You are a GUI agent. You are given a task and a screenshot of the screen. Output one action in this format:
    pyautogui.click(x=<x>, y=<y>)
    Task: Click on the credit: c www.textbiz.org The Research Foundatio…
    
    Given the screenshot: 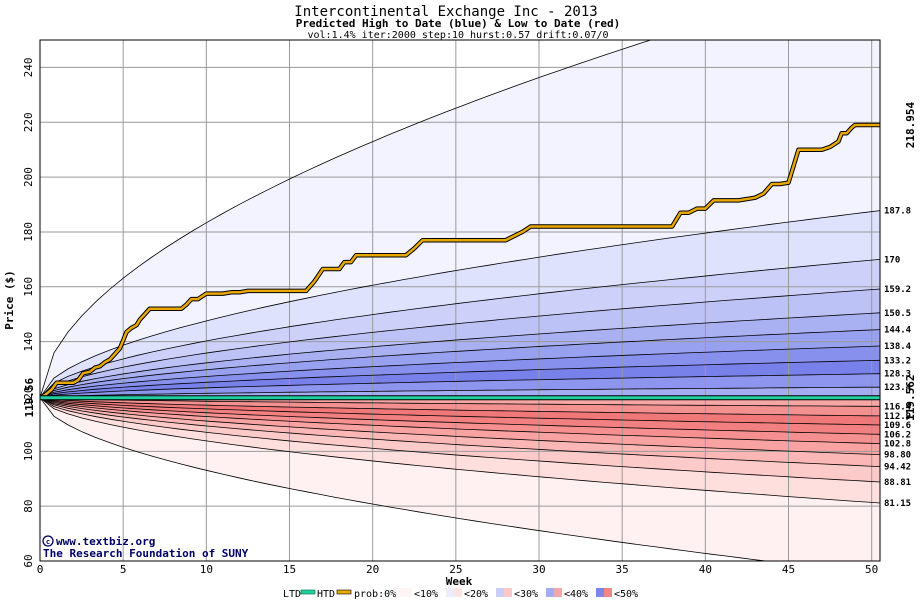 What is the action you would take?
    pyautogui.click(x=145, y=547)
    